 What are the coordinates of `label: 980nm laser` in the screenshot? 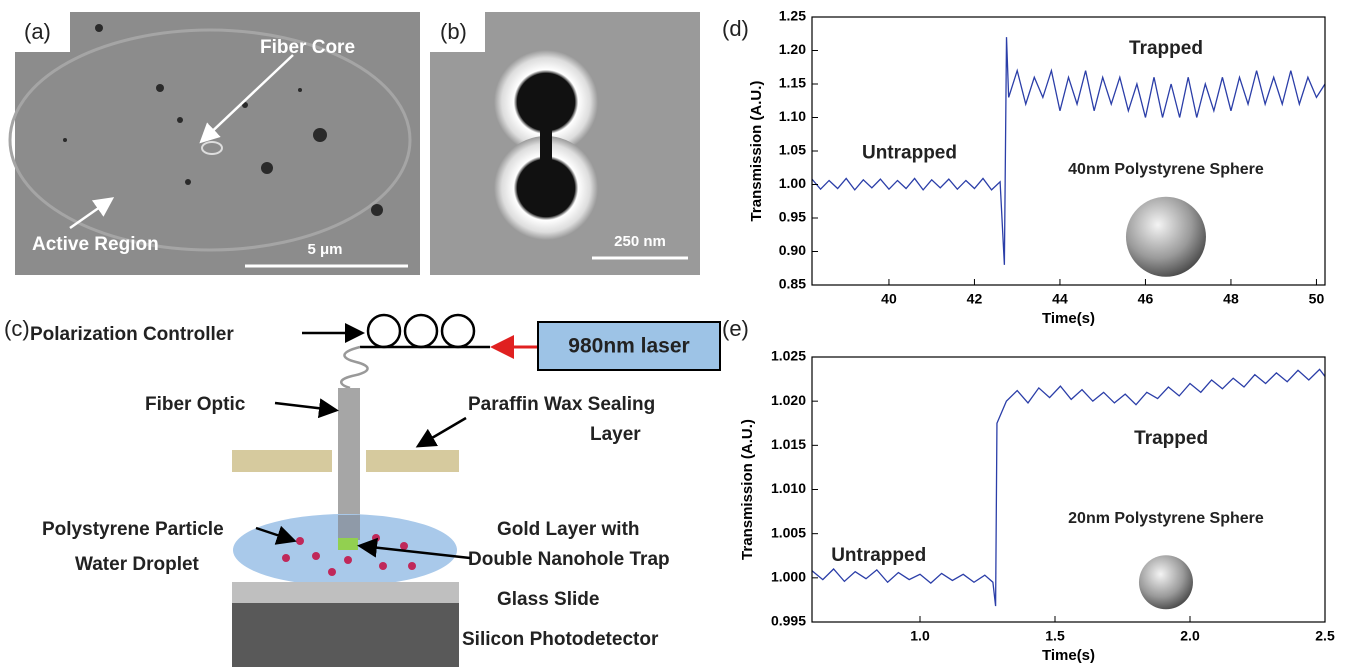 It's located at (628, 346).